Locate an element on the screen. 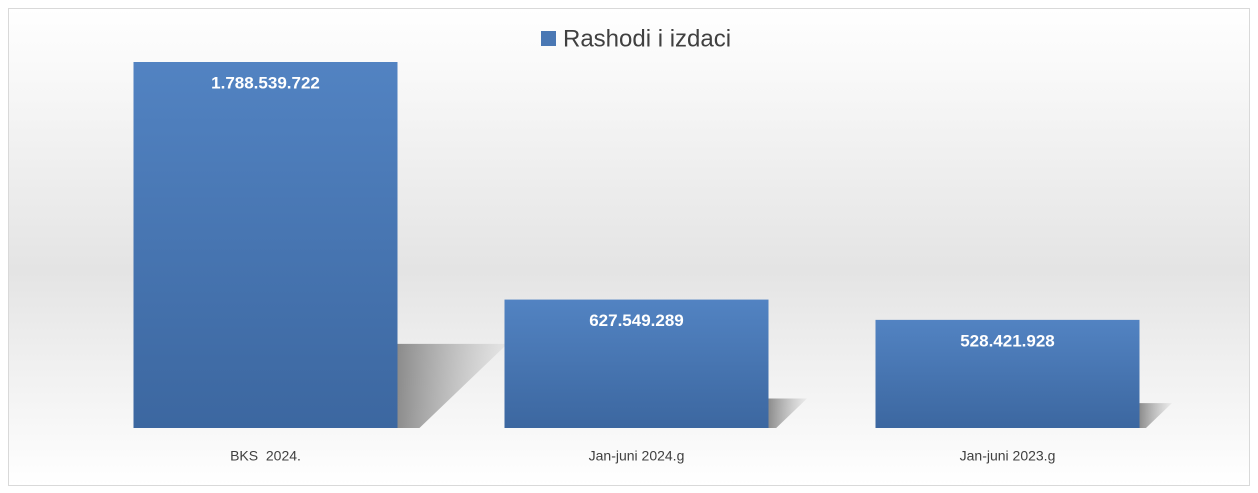 Image resolution: width=1258 pixels, height=493 pixels. legend-swatch is located at coordinates (548, 38).